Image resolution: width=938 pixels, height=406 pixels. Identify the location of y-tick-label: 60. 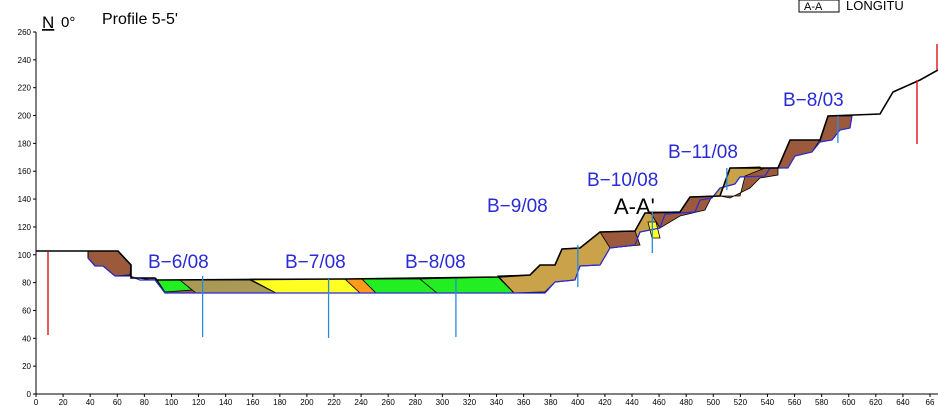
(26, 310).